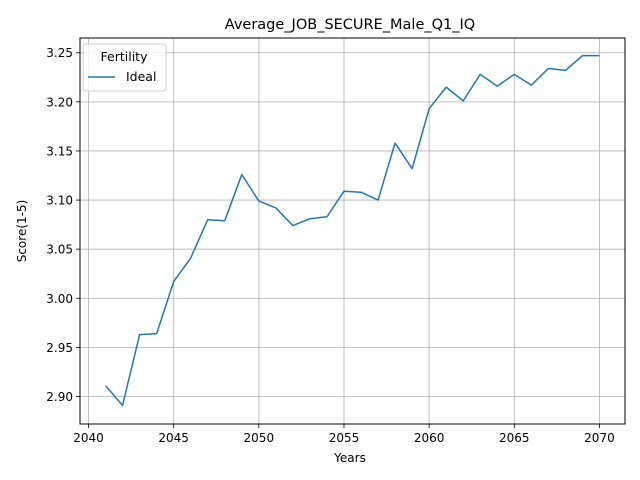  Describe the element at coordinates (124, 67) in the screenshot. I see `legend: Fertility Ideal` at that location.